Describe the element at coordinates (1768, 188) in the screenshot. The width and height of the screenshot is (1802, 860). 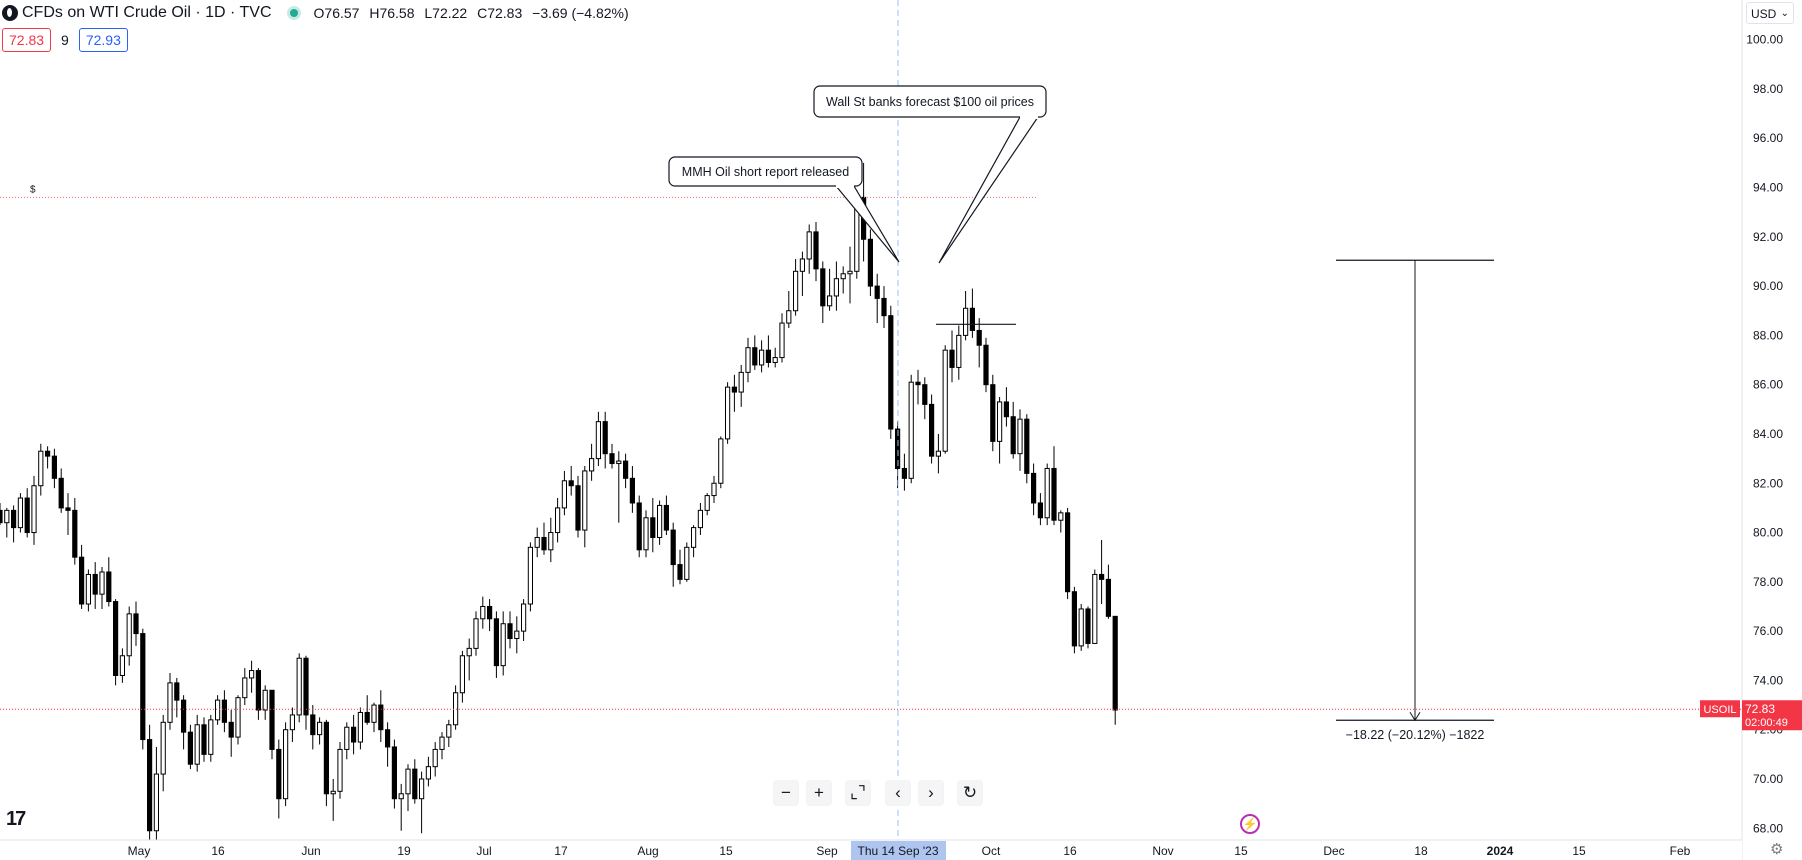
I see `price-tick-label: 94.00` at that location.